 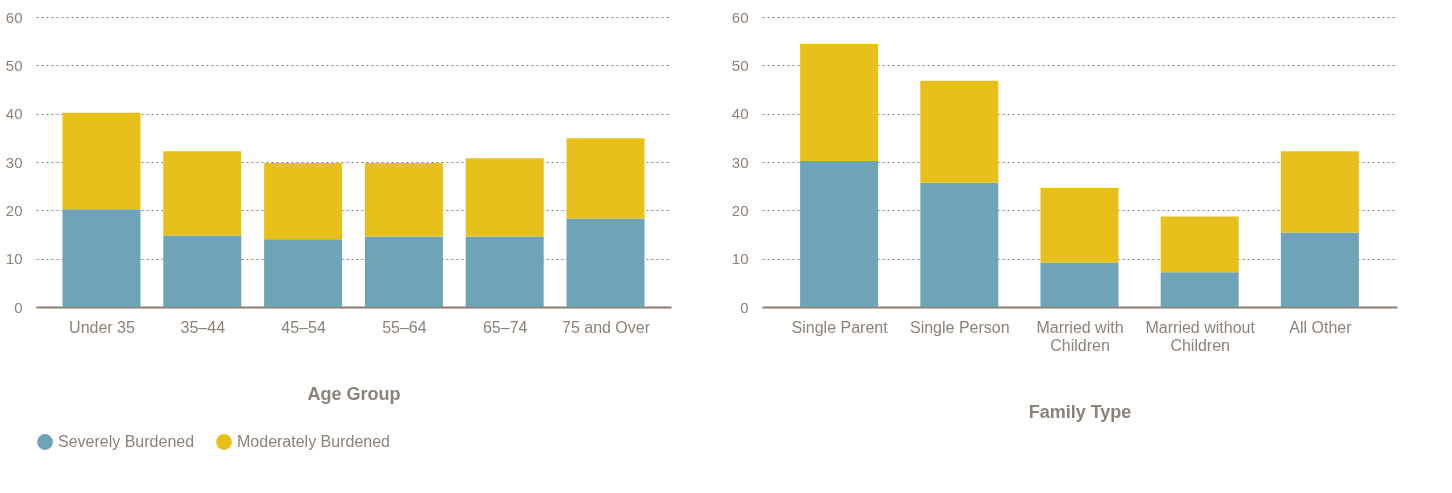 I want to click on x-tick-label: 75 and Over, so click(x=606, y=327).